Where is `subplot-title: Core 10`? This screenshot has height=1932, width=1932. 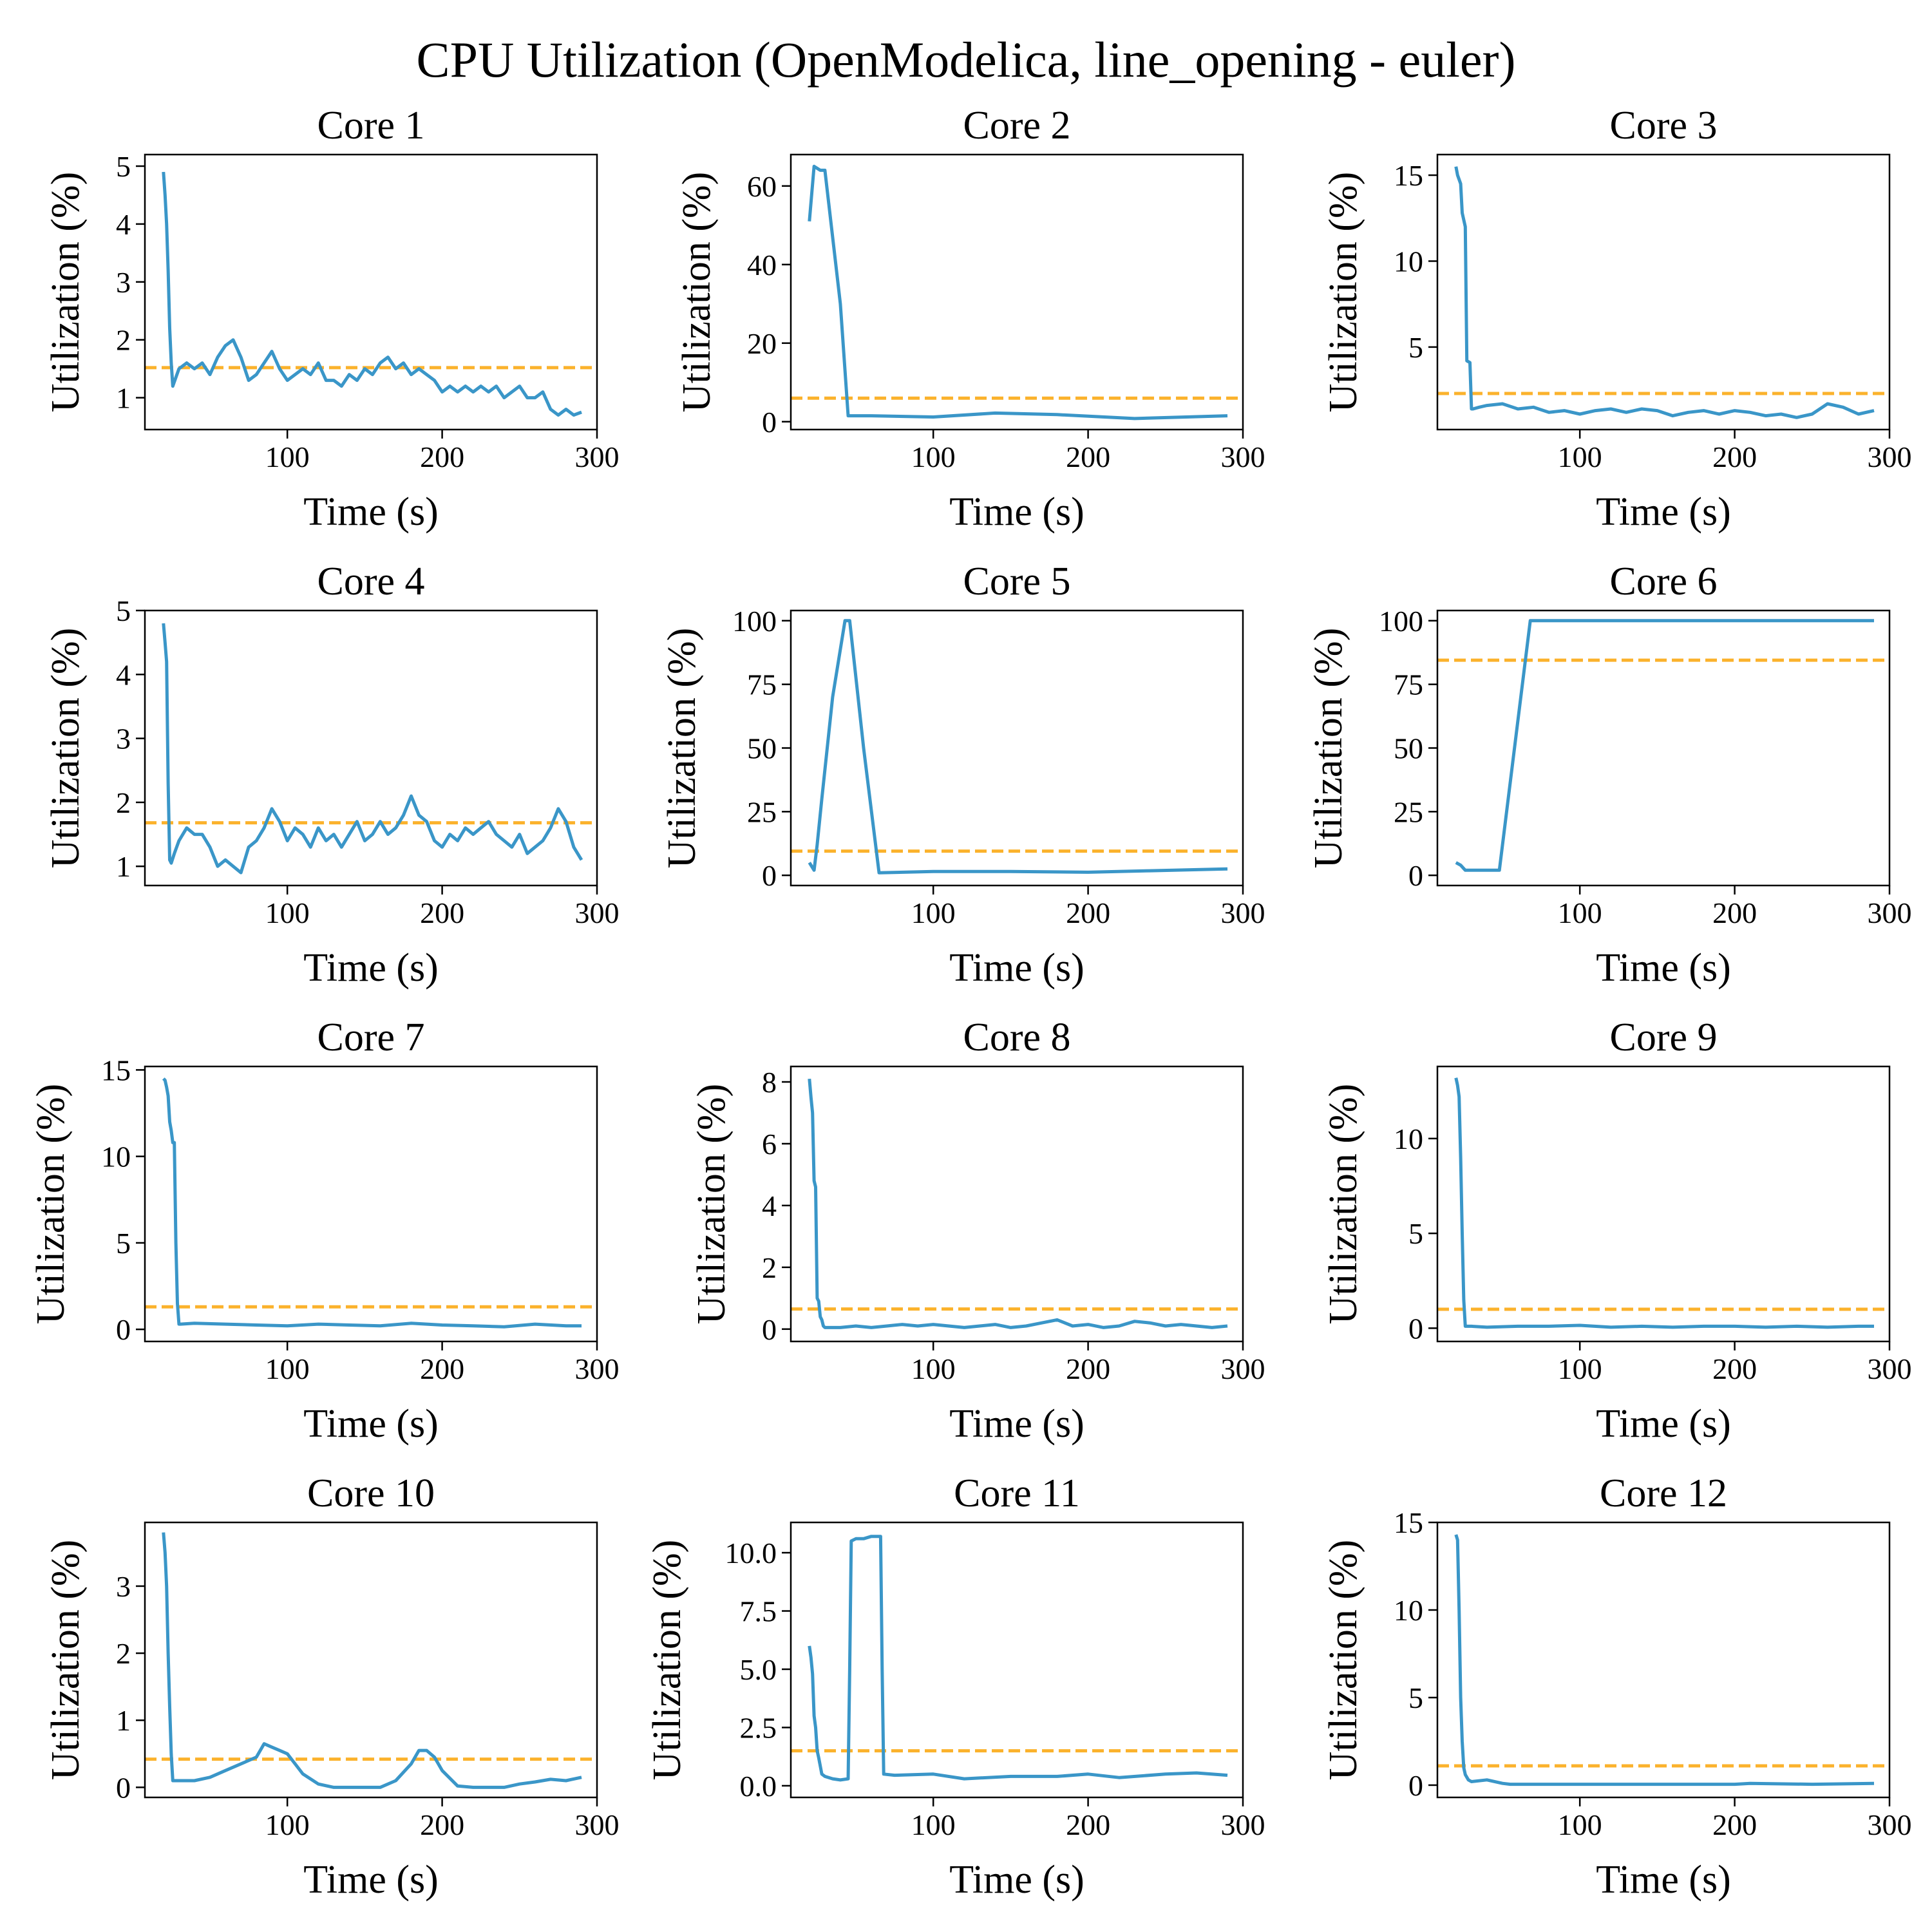
subplot-title: Core 10 is located at coordinates (371, 1494).